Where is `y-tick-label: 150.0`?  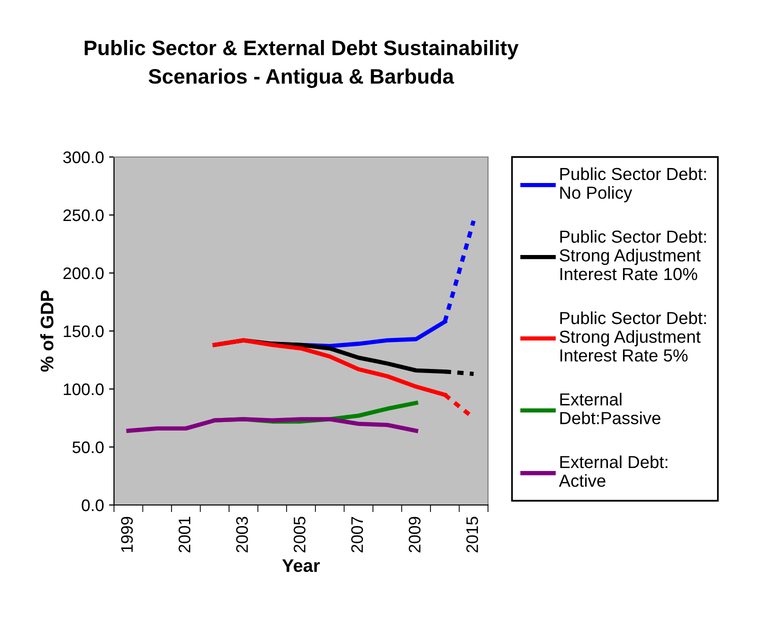
y-tick-label: 150.0 is located at coordinates (84, 331).